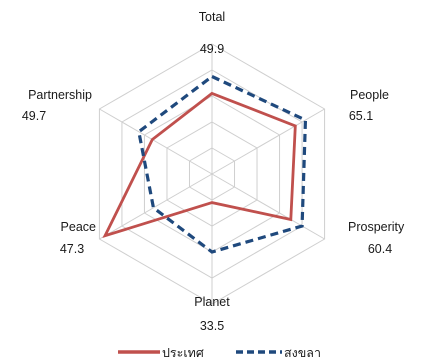 The image size is (424, 363). What do you see at coordinates (72, 249) in the screenshot?
I see `axis-value-peace: 47.3` at bounding box center [72, 249].